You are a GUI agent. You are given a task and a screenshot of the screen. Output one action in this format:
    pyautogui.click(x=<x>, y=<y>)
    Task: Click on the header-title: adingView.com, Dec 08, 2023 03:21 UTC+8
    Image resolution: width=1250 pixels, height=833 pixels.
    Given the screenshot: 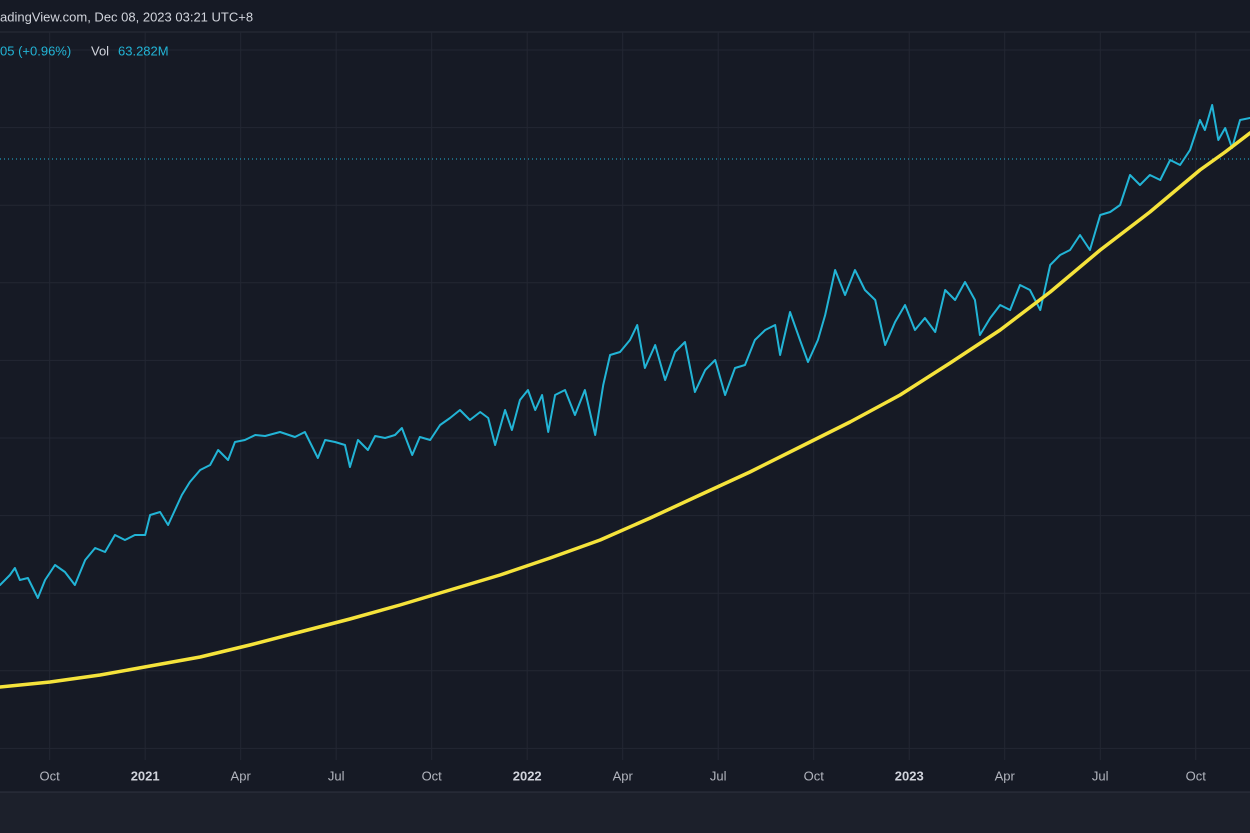 What is the action you would take?
    pyautogui.click(x=126, y=16)
    